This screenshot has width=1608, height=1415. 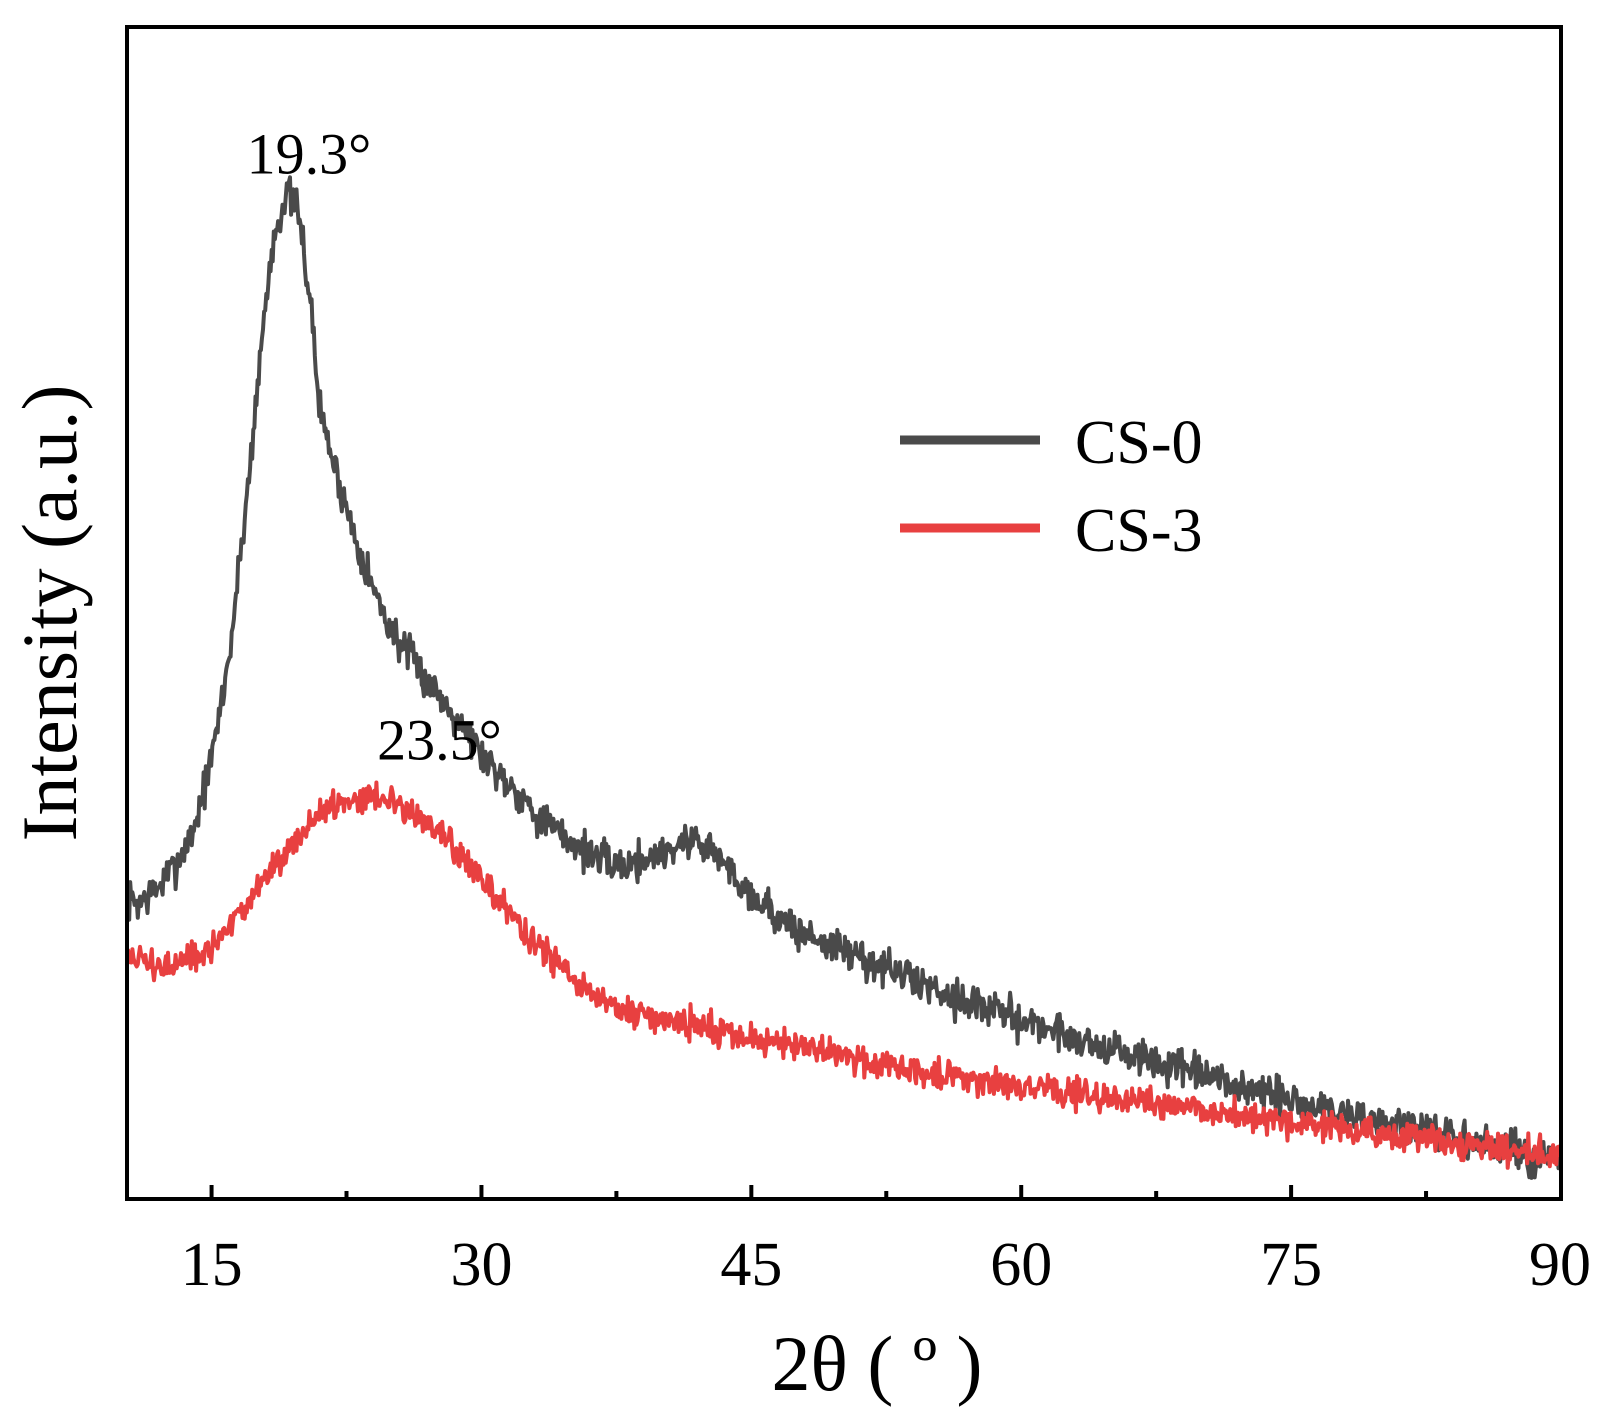 I want to click on x-tick-label-90: 90, so click(x=1560, y=1265).